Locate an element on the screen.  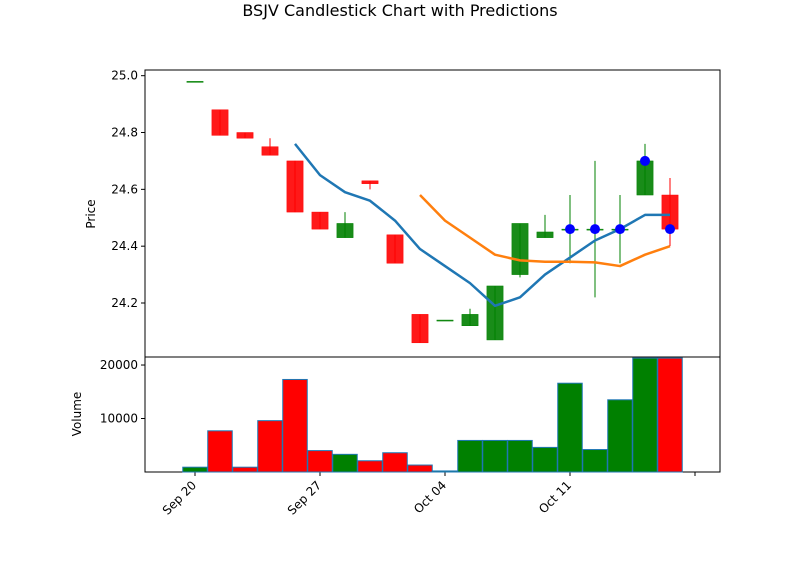
volume-tick-label: 20000 is located at coordinates (119, 365).